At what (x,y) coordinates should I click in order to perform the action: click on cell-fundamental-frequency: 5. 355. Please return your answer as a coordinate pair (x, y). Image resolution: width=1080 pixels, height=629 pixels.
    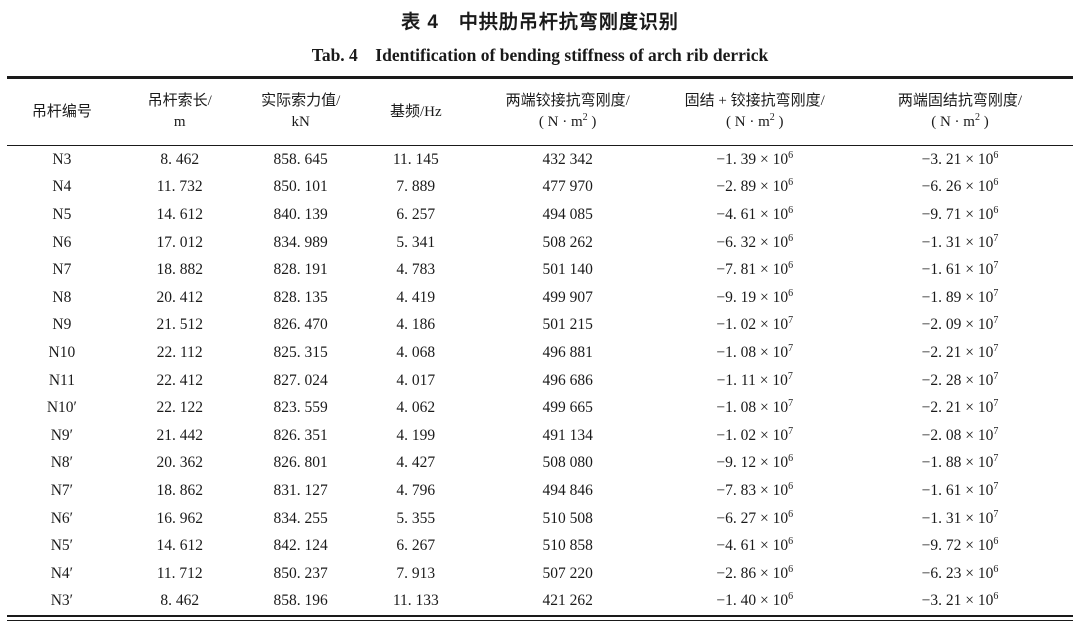
    Looking at the image, I should click on (416, 518).